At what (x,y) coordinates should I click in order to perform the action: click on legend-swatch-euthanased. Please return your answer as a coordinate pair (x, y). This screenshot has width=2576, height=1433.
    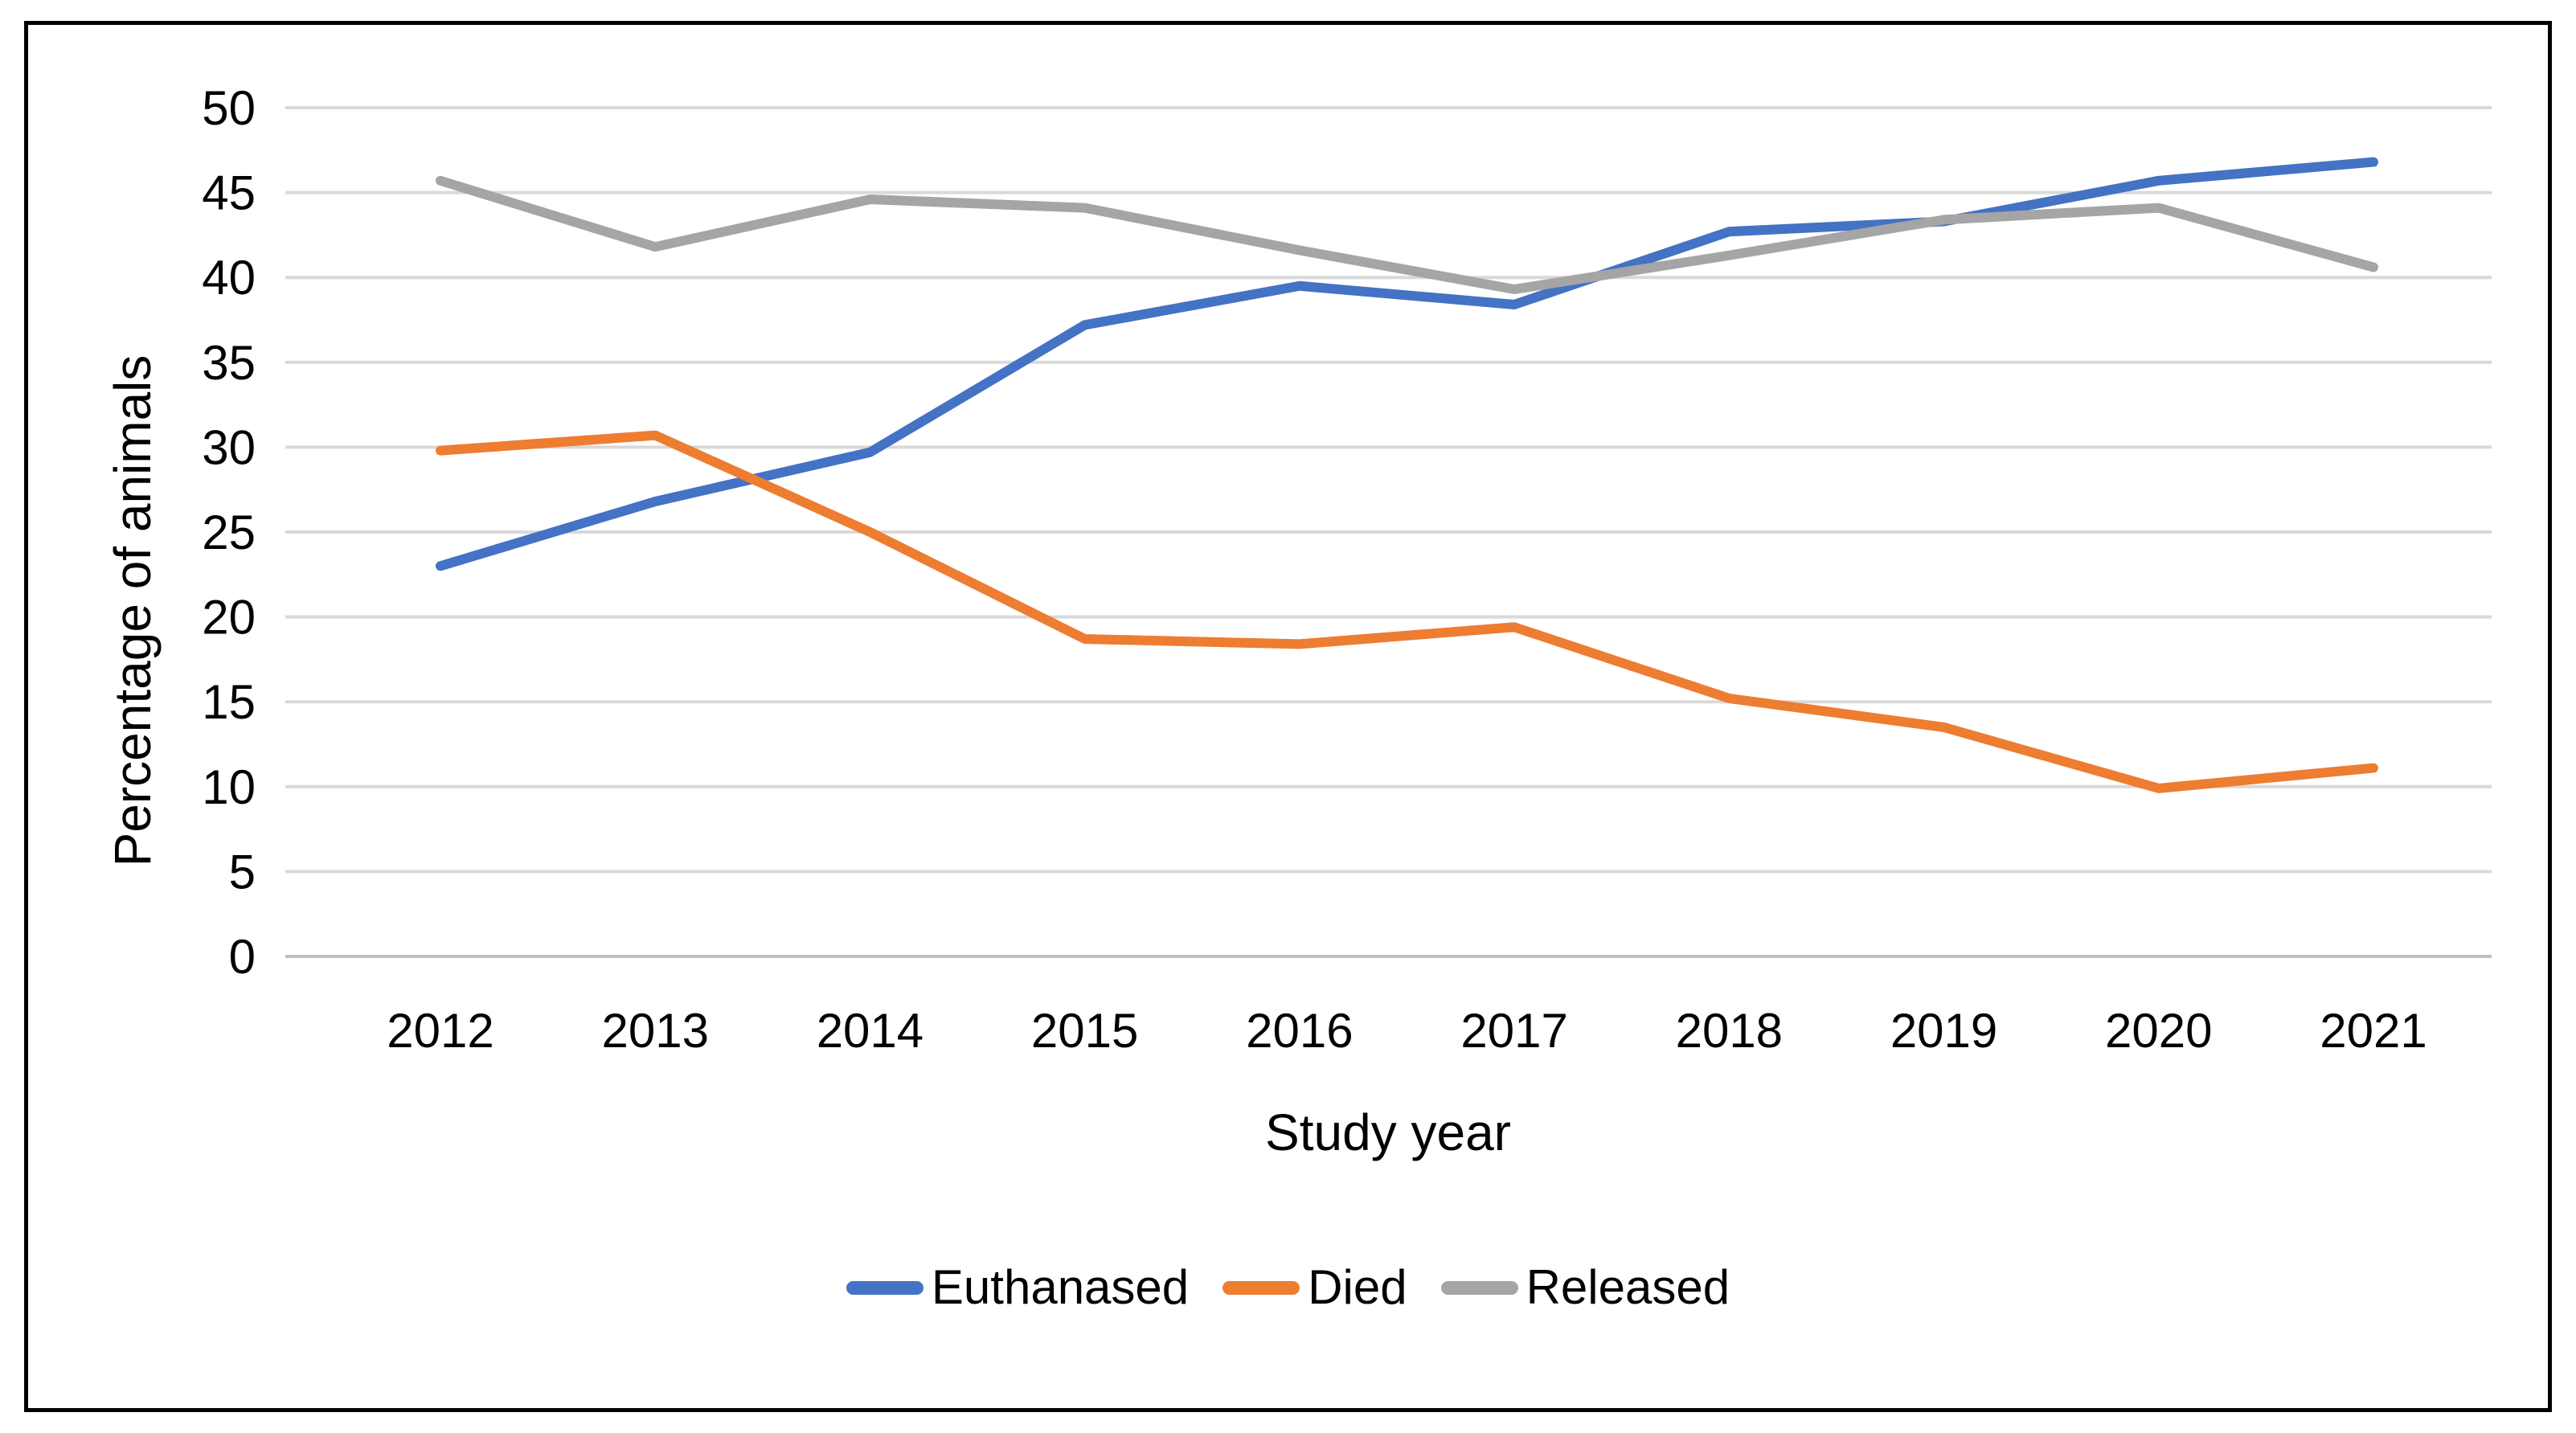
    Looking at the image, I should click on (885, 1287).